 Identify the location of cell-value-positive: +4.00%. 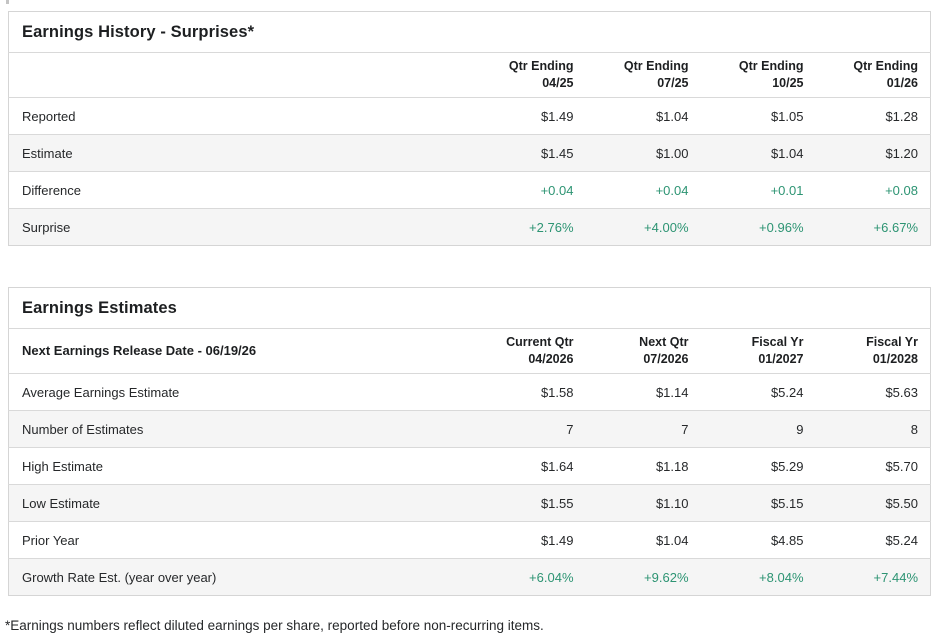
(666, 227).